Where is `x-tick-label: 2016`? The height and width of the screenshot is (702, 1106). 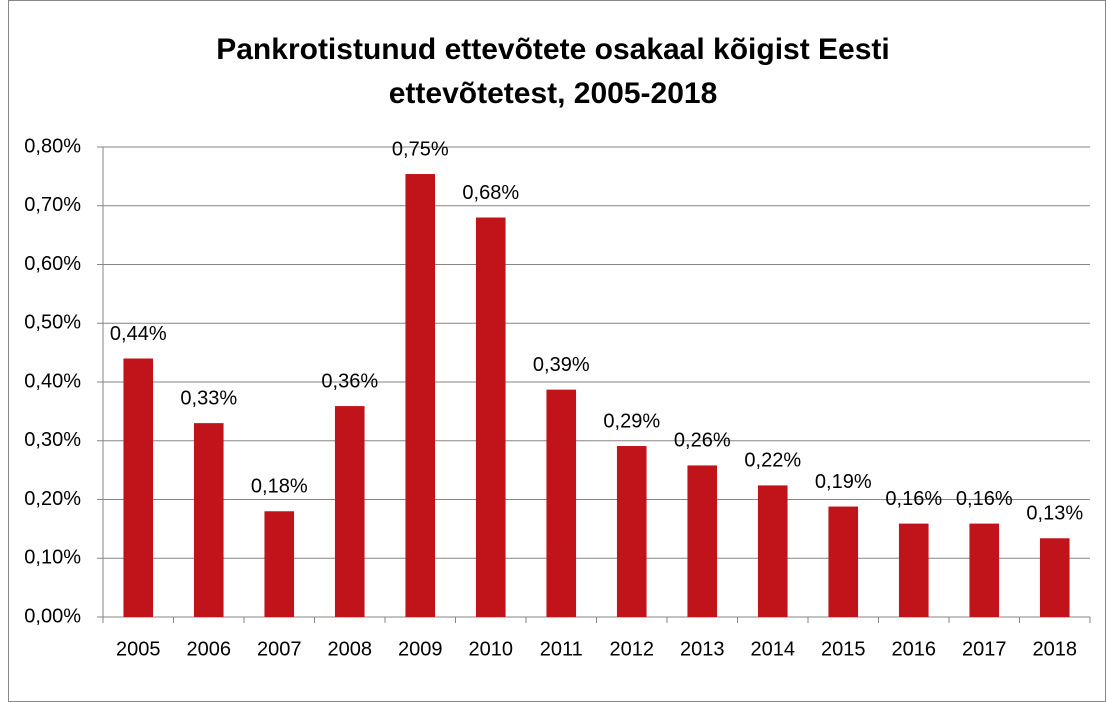
x-tick-label: 2016 is located at coordinates (914, 649).